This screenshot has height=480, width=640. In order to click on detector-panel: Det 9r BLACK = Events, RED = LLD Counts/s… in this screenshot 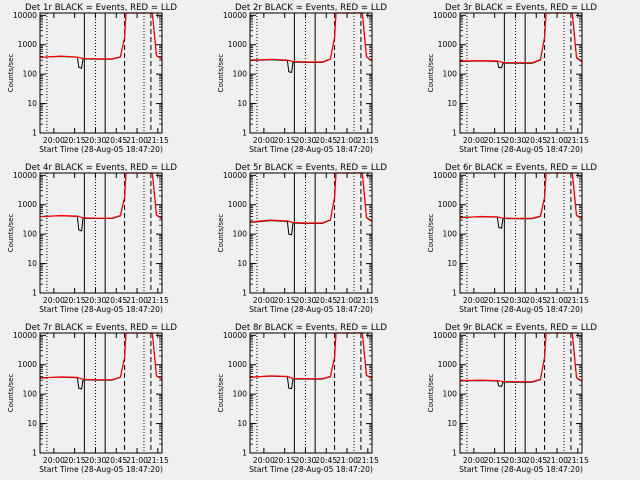, I will do `click(512, 398)`.